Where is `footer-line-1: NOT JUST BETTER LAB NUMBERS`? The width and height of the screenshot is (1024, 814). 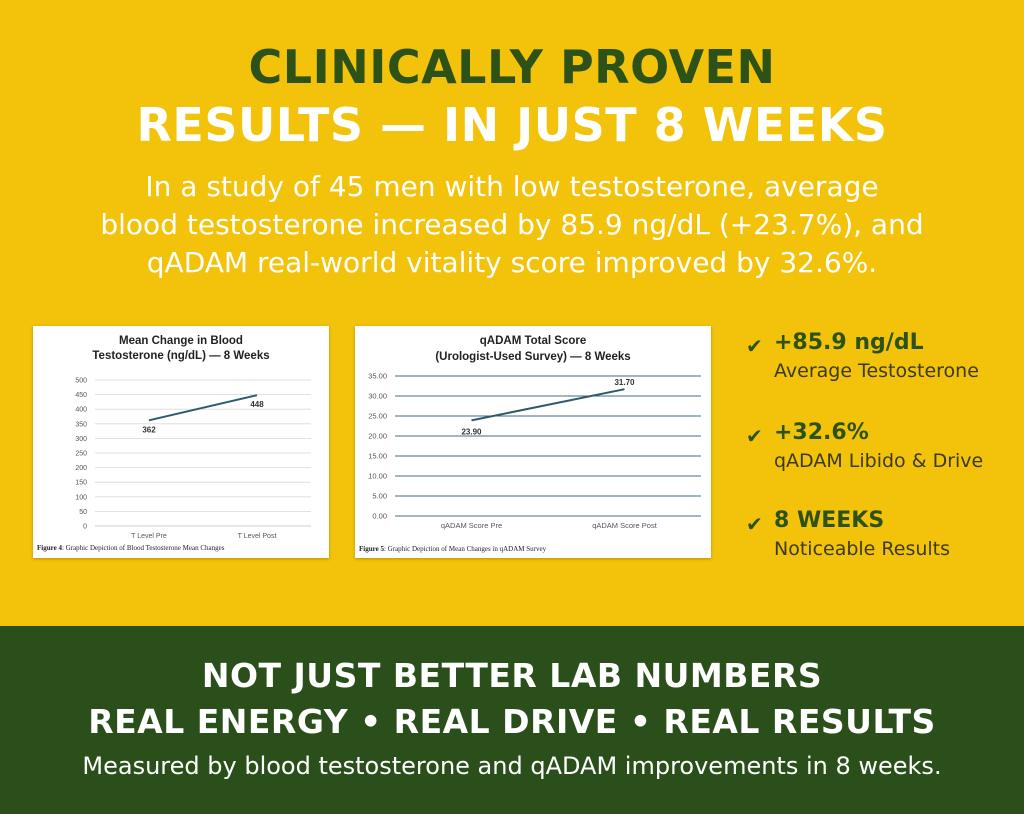
footer-line-1: NOT JUST BETTER LAB NUMBERS is located at coordinates (512, 675).